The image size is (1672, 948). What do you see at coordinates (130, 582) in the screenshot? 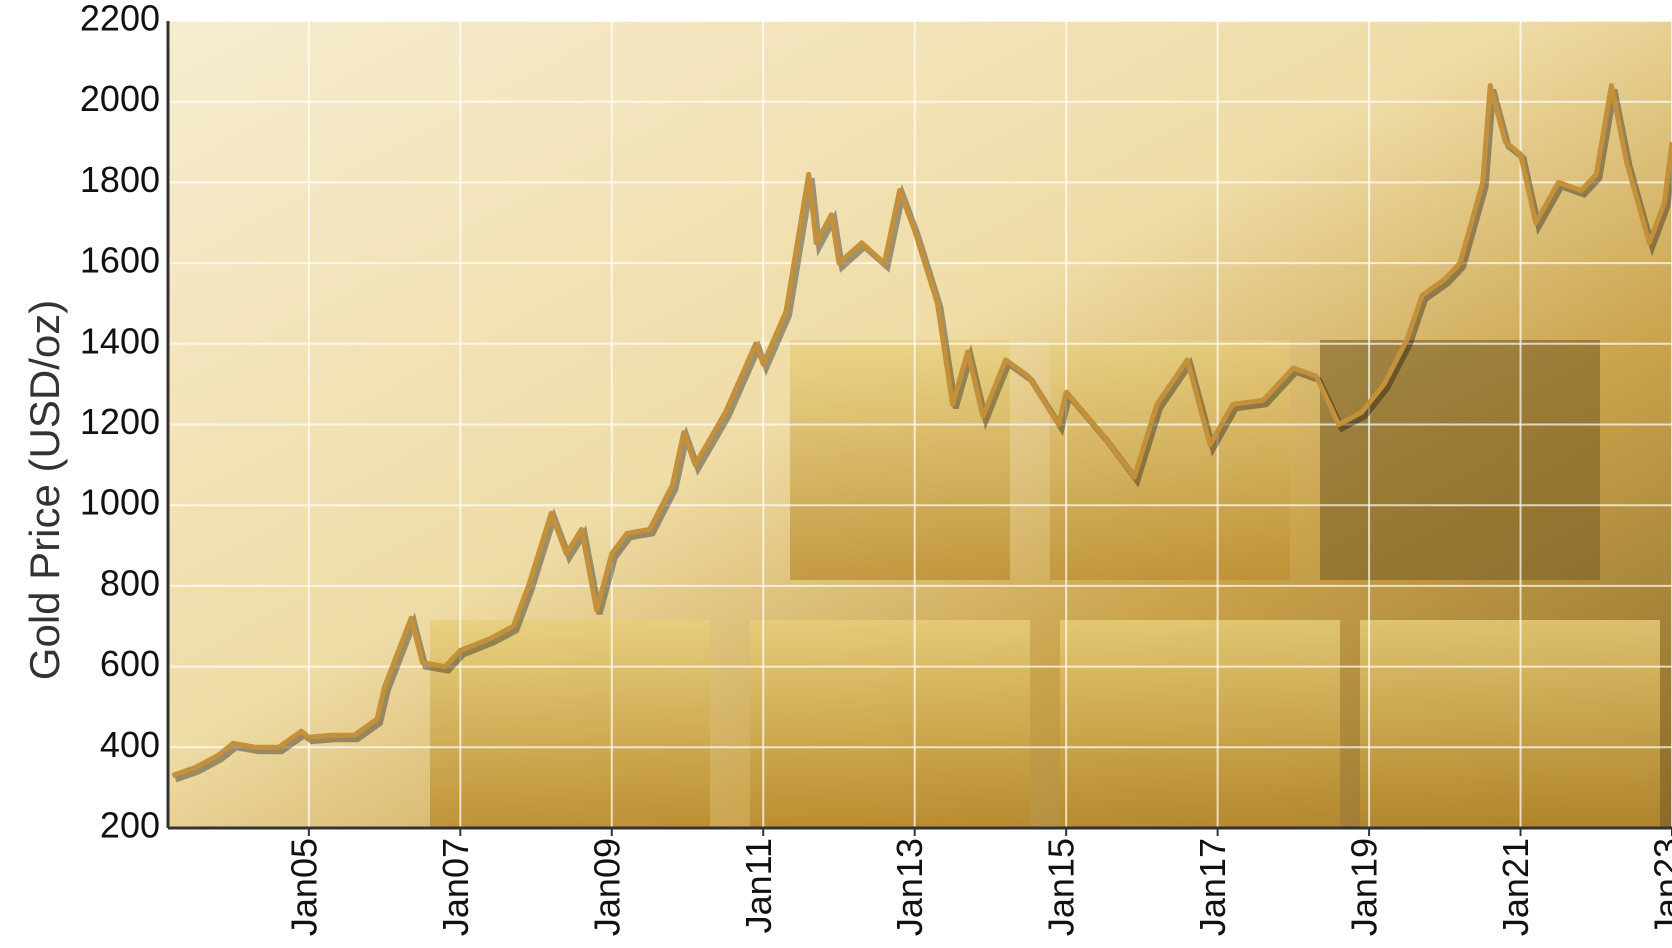
I see `y-tick-label: 800` at bounding box center [130, 582].